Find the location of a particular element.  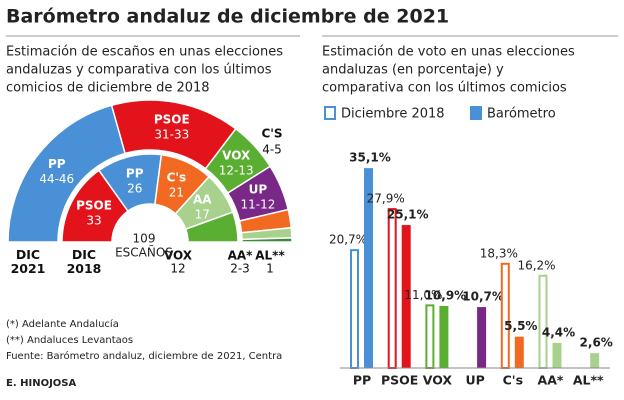

subtitle: Estimación de escaños en unas elecciones is located at coordinates (144, 52).